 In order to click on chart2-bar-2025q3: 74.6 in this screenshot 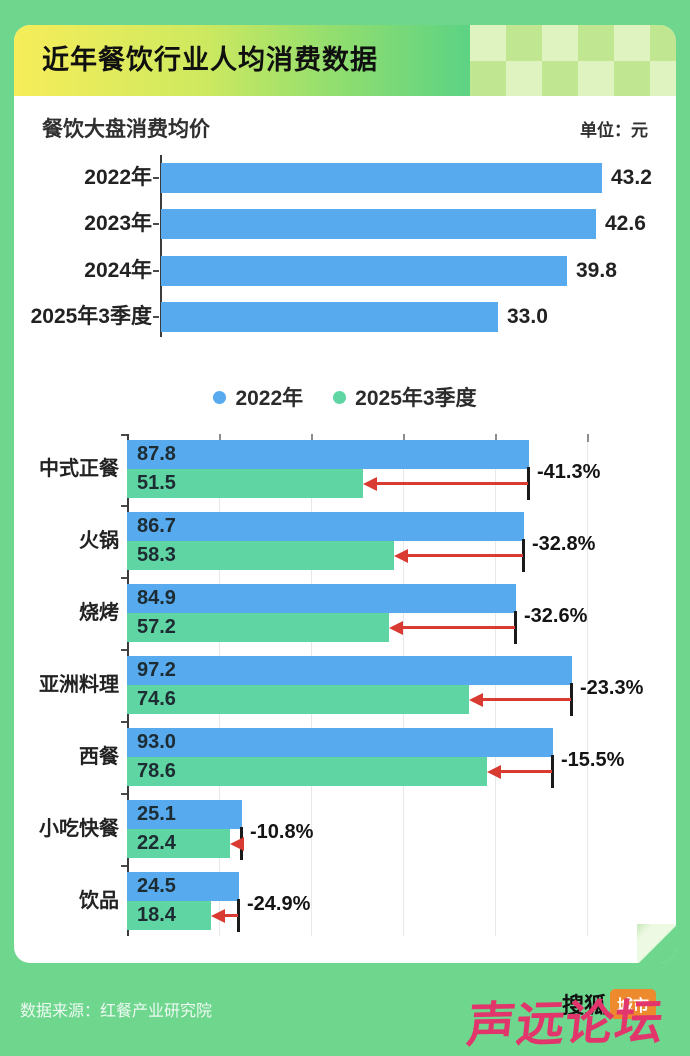, I will do `click(298, 699)`.